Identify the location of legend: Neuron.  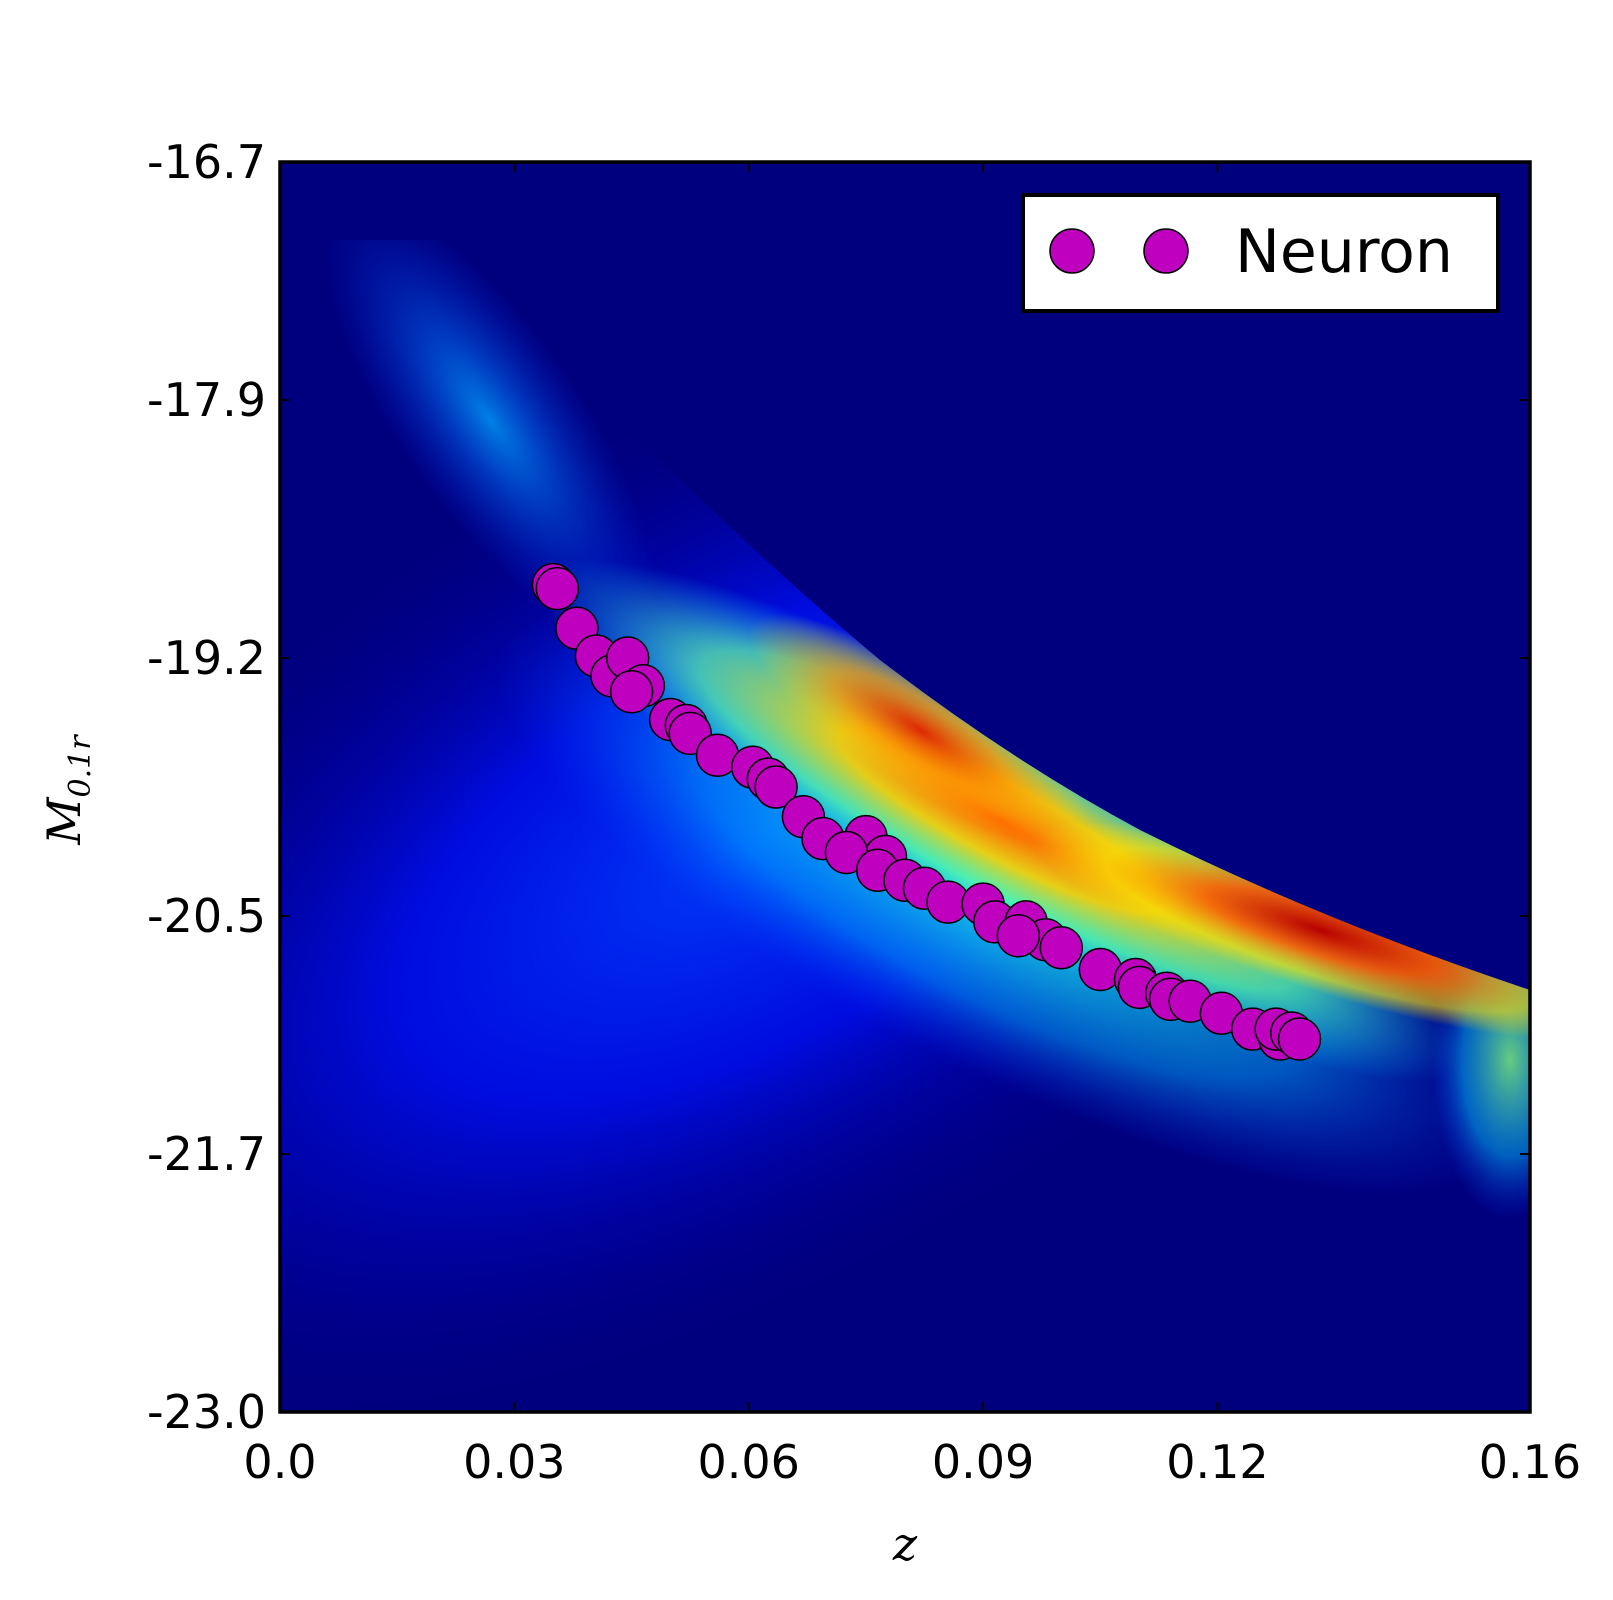
(1260, 253).